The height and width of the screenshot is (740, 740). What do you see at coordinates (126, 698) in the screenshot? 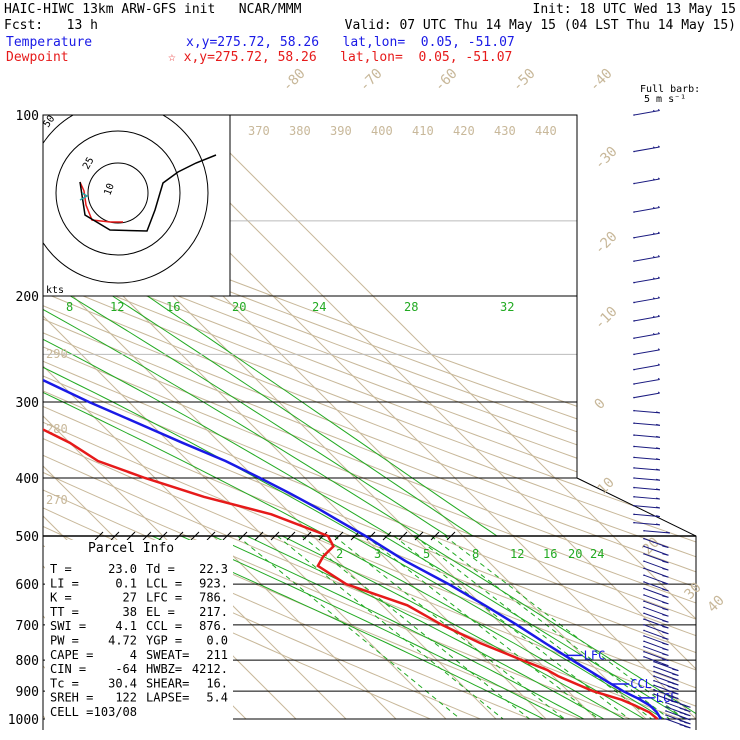
I see `parcel-value: 122` at bounding box center [126, 698].